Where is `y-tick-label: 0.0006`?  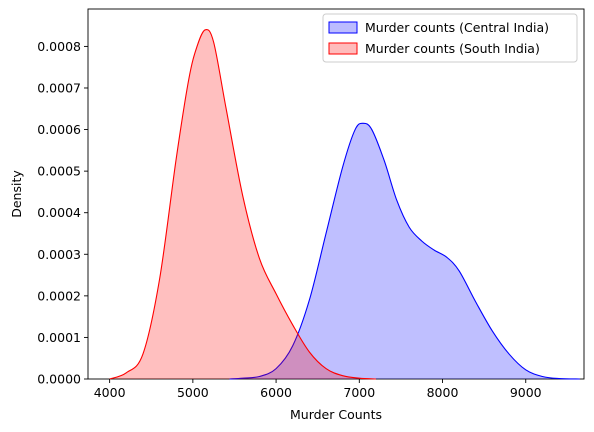
y-tick-label: 0.0006 is located at coordinates (59, 129).